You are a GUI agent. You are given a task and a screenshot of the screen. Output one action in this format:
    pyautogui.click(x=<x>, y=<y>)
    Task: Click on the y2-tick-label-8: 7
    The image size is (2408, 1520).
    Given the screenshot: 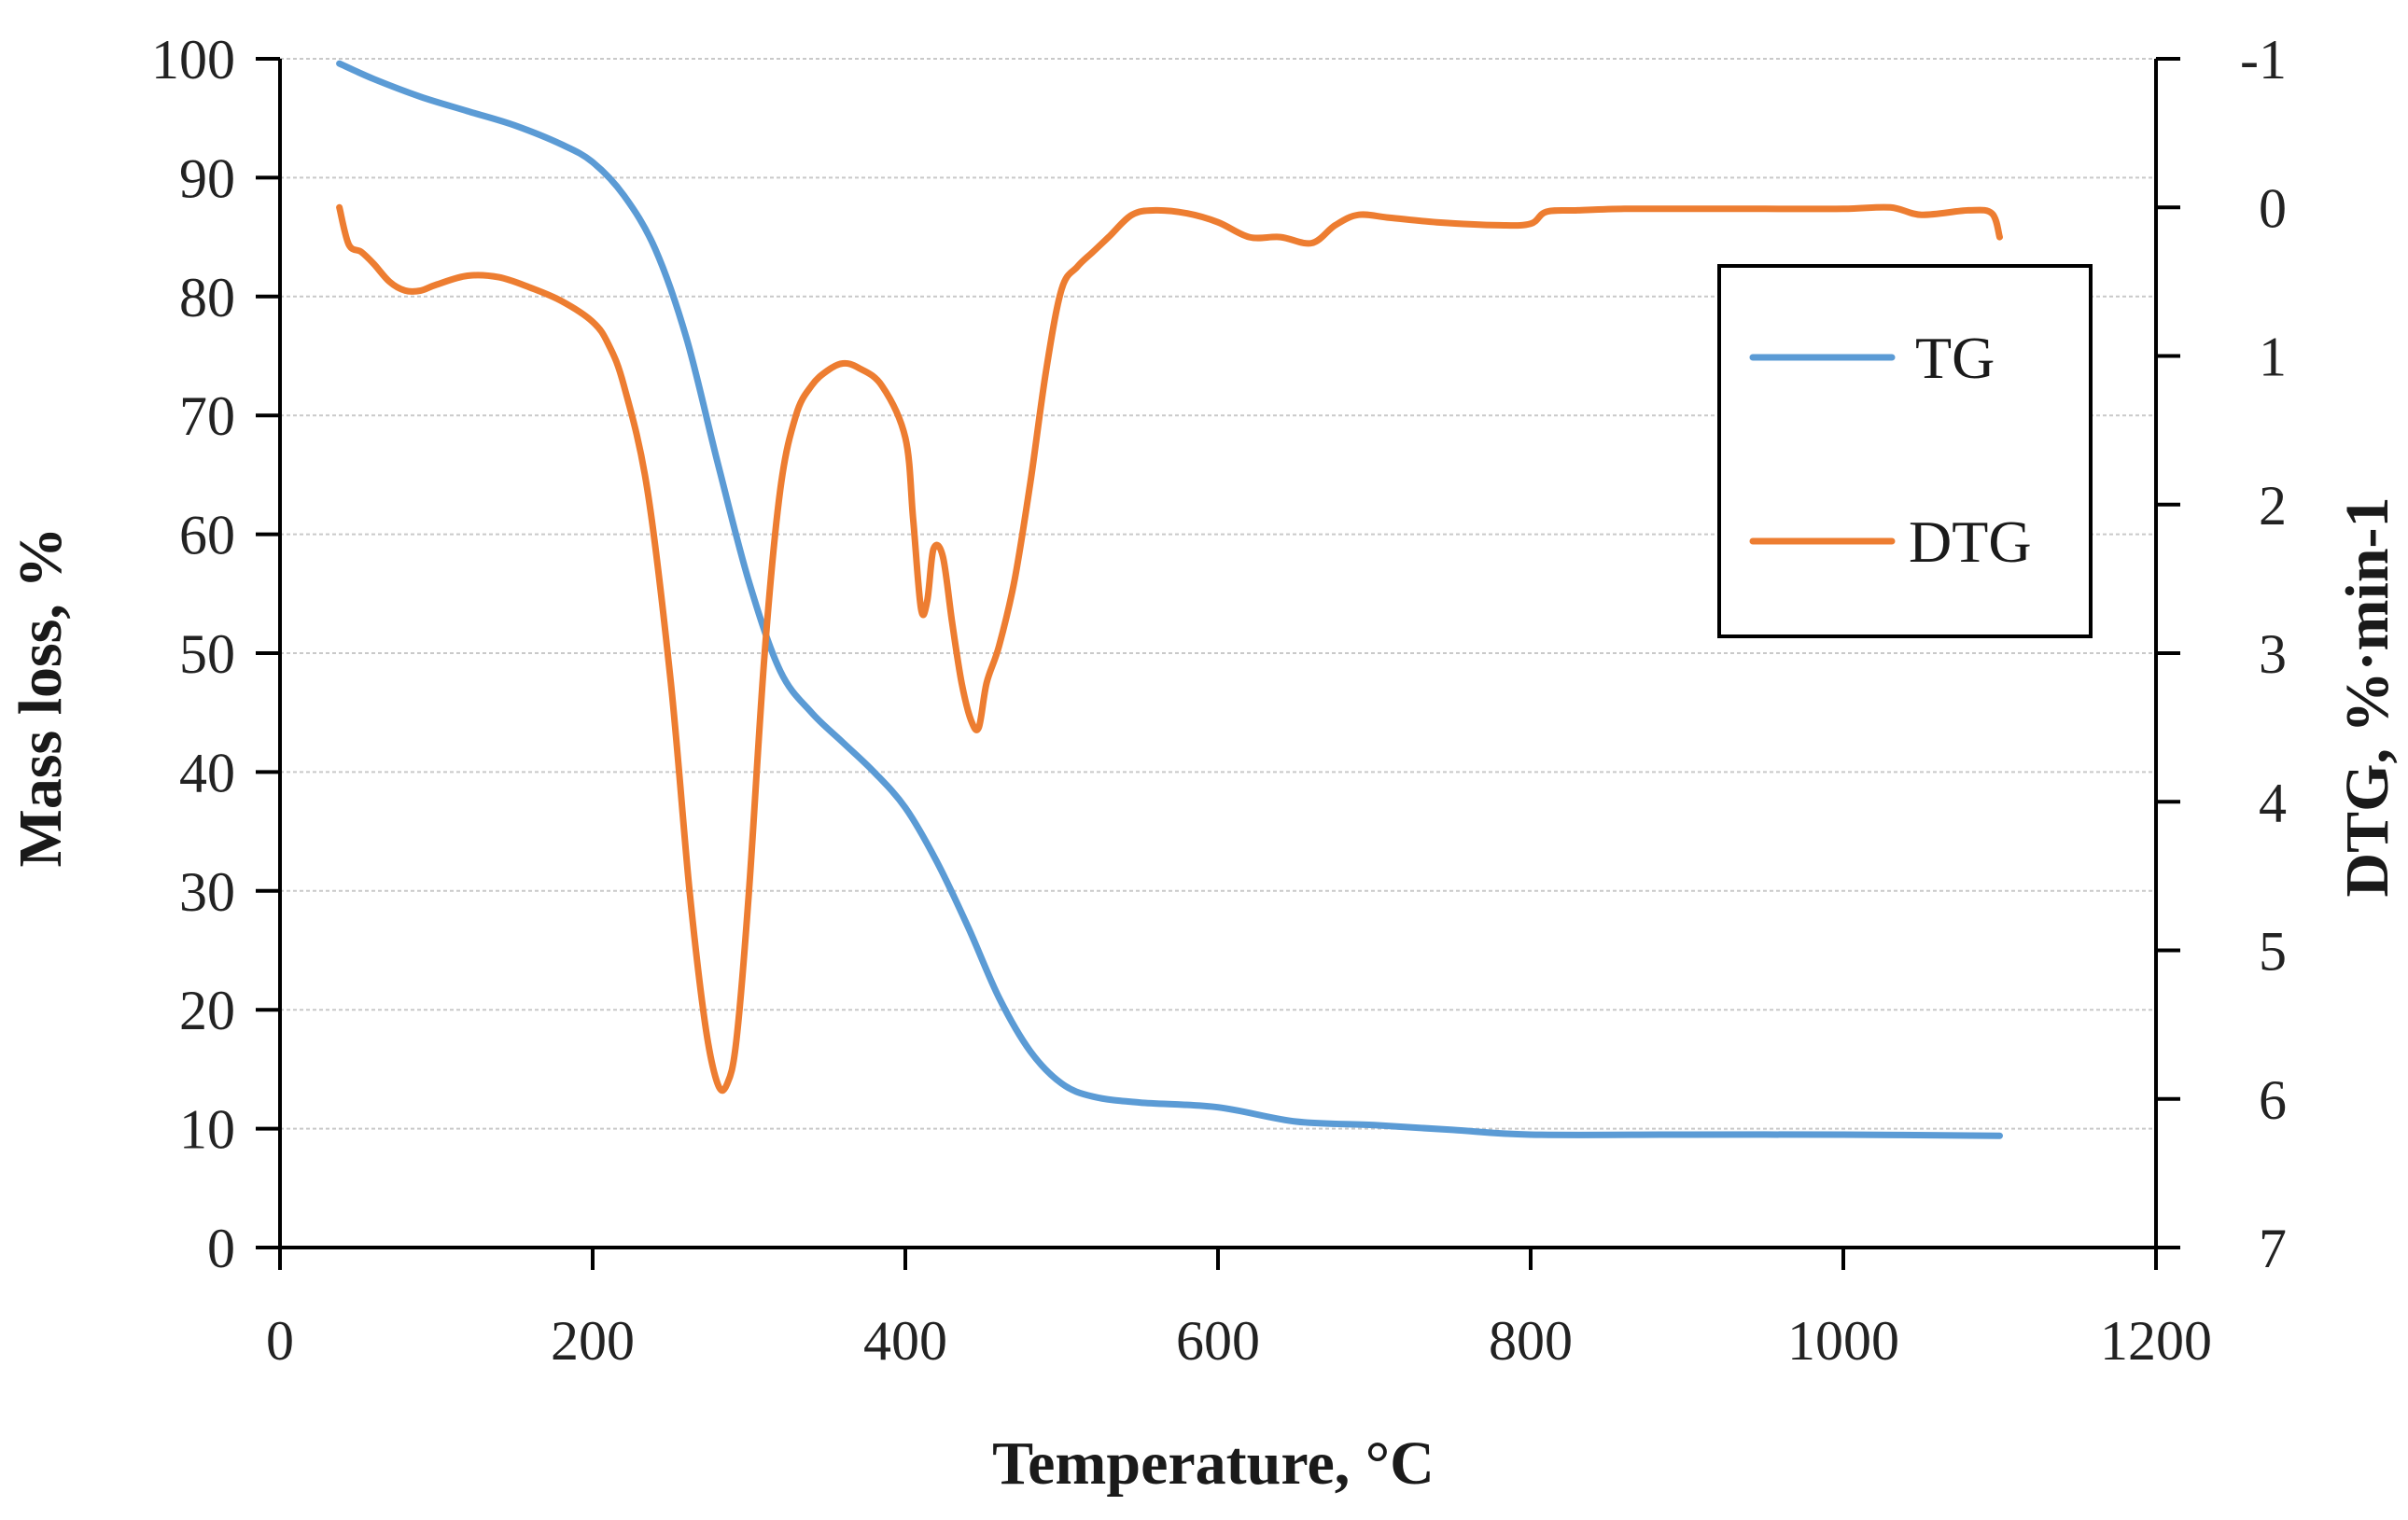 What is the action you would take?
    pyautogui.click(x=2273, y=1248)
    